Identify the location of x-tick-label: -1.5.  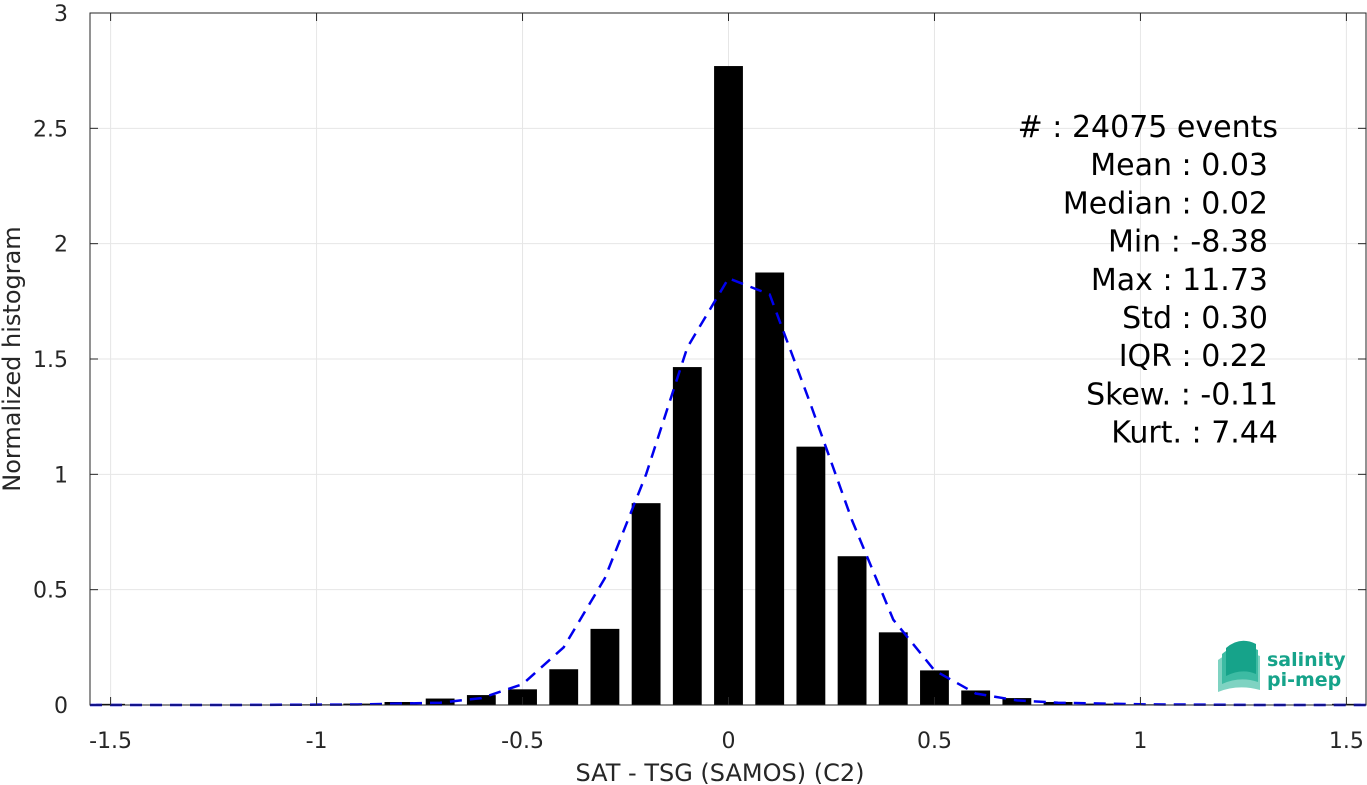
(110, 741).